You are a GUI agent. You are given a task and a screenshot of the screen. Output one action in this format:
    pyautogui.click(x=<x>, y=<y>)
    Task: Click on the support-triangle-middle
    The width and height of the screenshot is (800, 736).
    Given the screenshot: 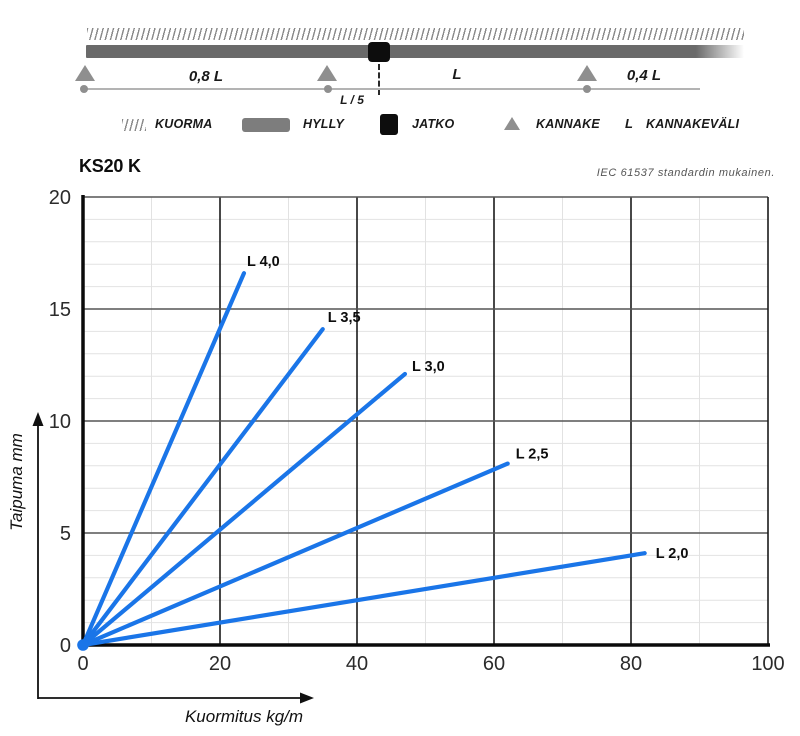 What is the action you would take?
    pyautogui.click(x=327, y=73)
    